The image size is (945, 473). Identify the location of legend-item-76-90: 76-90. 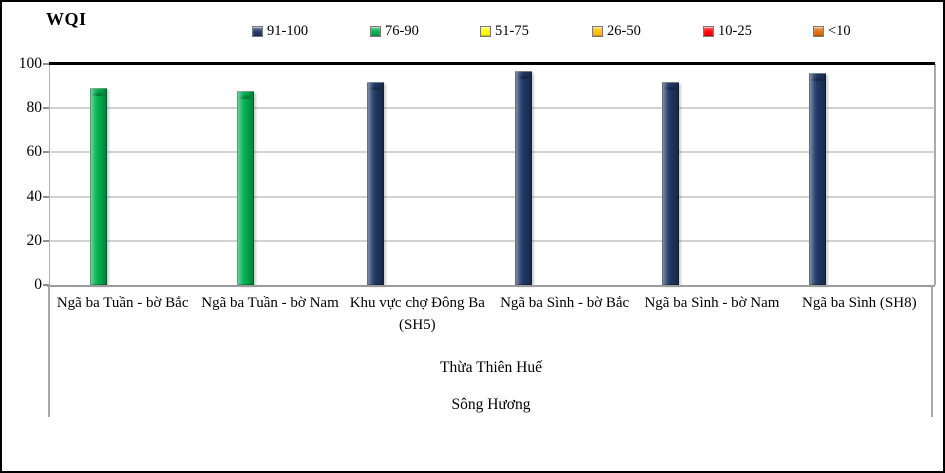
(394, 31).